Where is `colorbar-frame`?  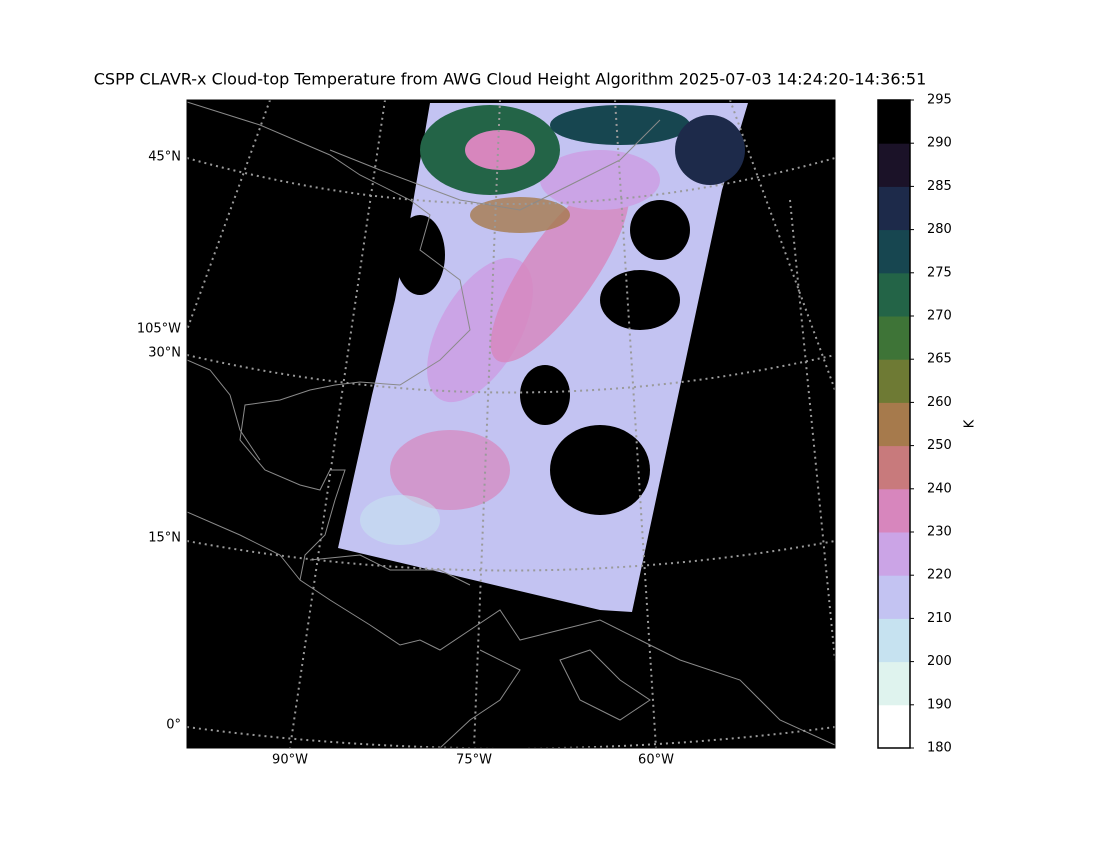
colorbar-frame is located at coordinates (894, 424).